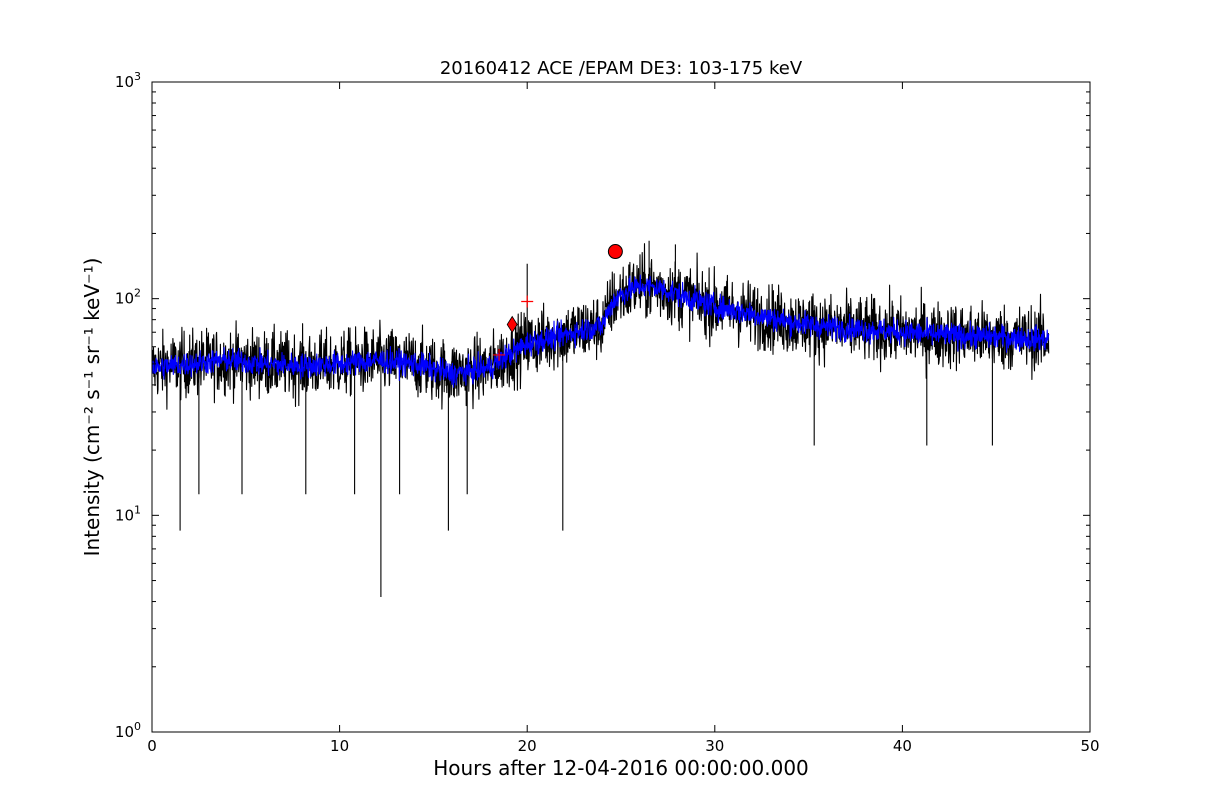 The width and height of the screenshot is (1212, 812). I want to click on y-axis-label: Intensity (cm⁻² s⁻¹ sr⁻¹ keV⁻¹), so click(92, 407).